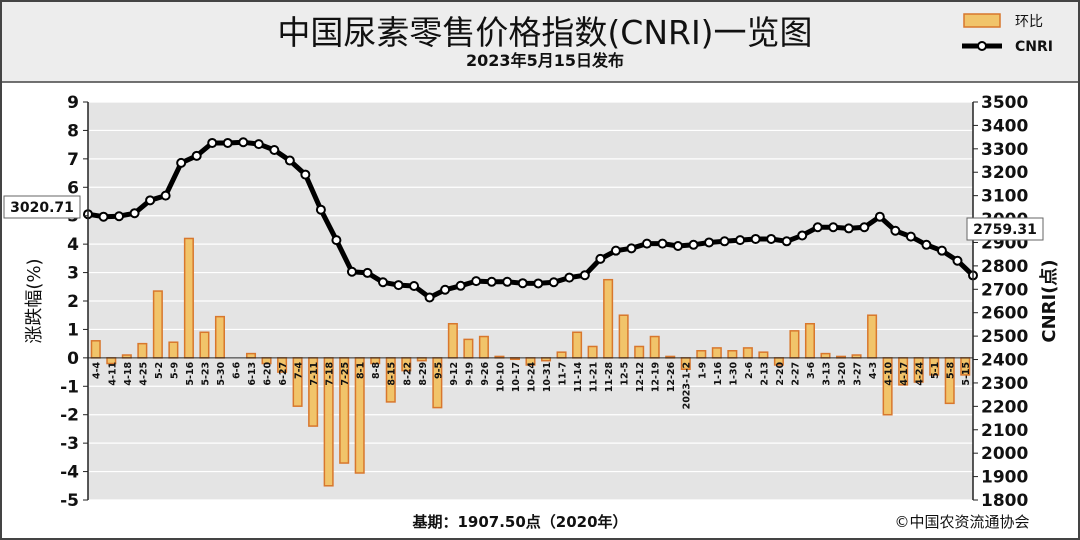  What do you see at coordinates (764, 374) in the screenshot?
I see `x-tick-label: 2-13` at bounding box center [764, 374].